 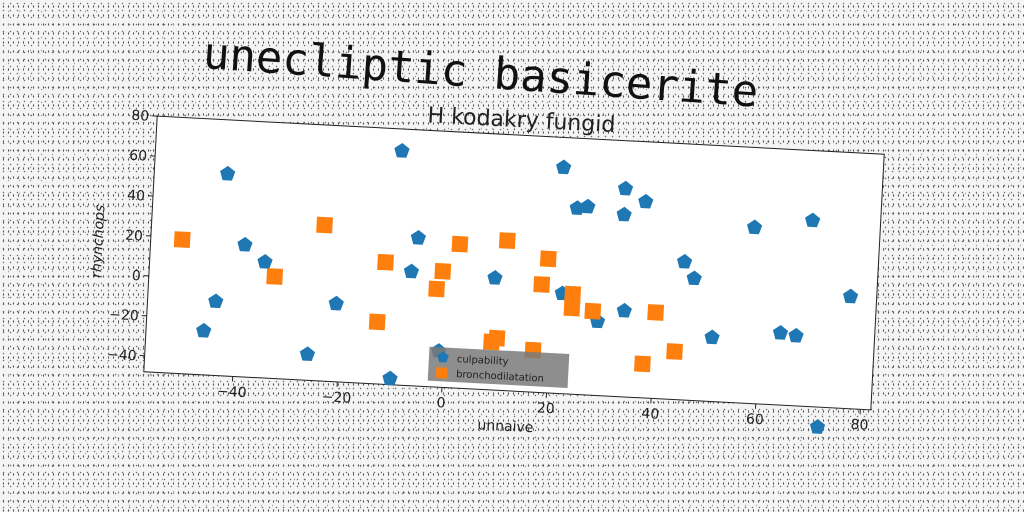 I want to click on y-tick-label: 20, so click(x=134, y=236).